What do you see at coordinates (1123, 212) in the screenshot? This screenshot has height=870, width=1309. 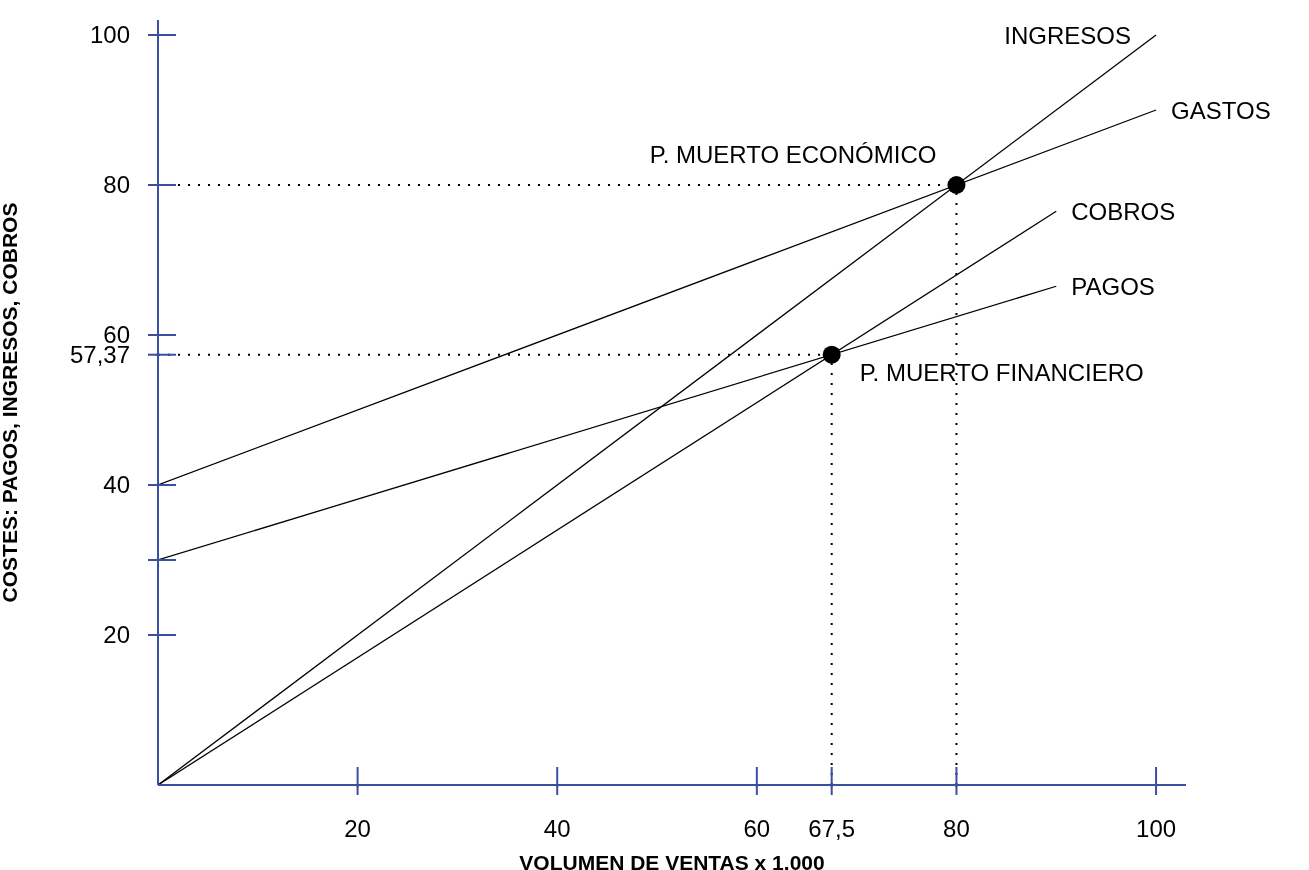 I see `series-label: COBROS` at bounding box center [1123, 212].